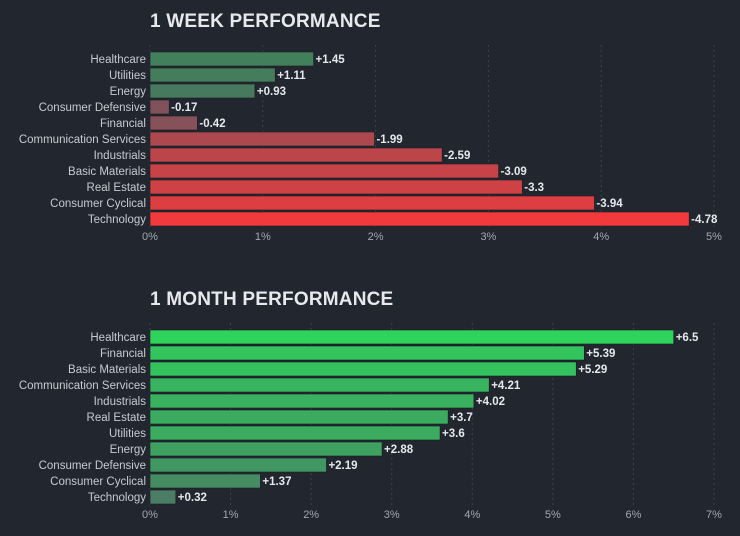 This screenshot has height=536, width=740. Describe the element at coordinates (192, 498) in the screenshot. I see `value-label: +0.32` at that location.